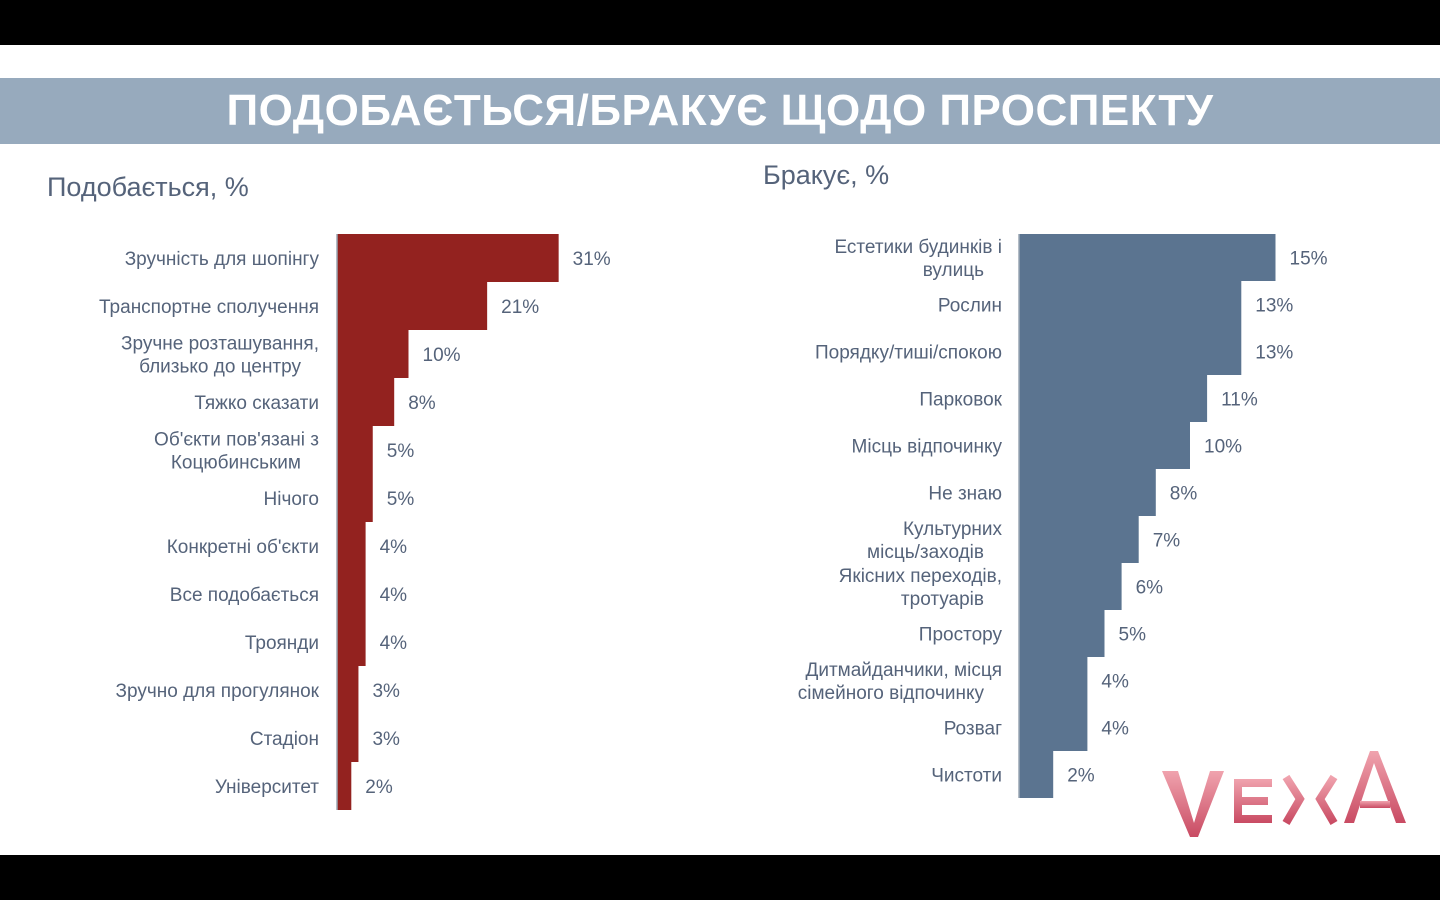 The image size is (1440, 900). What do you see at coordinates (961, 635) in the screenshot?
I see `lack-category-label: Простору` at bounding box center [961, 635].